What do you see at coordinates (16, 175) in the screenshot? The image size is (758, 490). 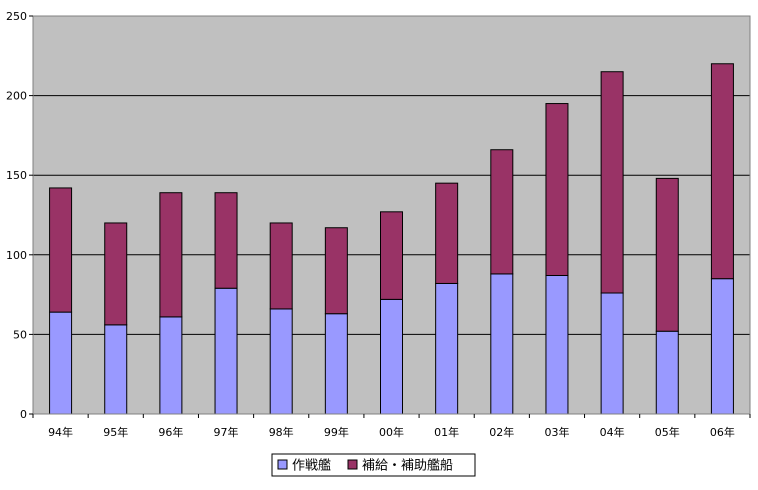 I see `y-tick-label: 150` at bounding box center [16, 175].